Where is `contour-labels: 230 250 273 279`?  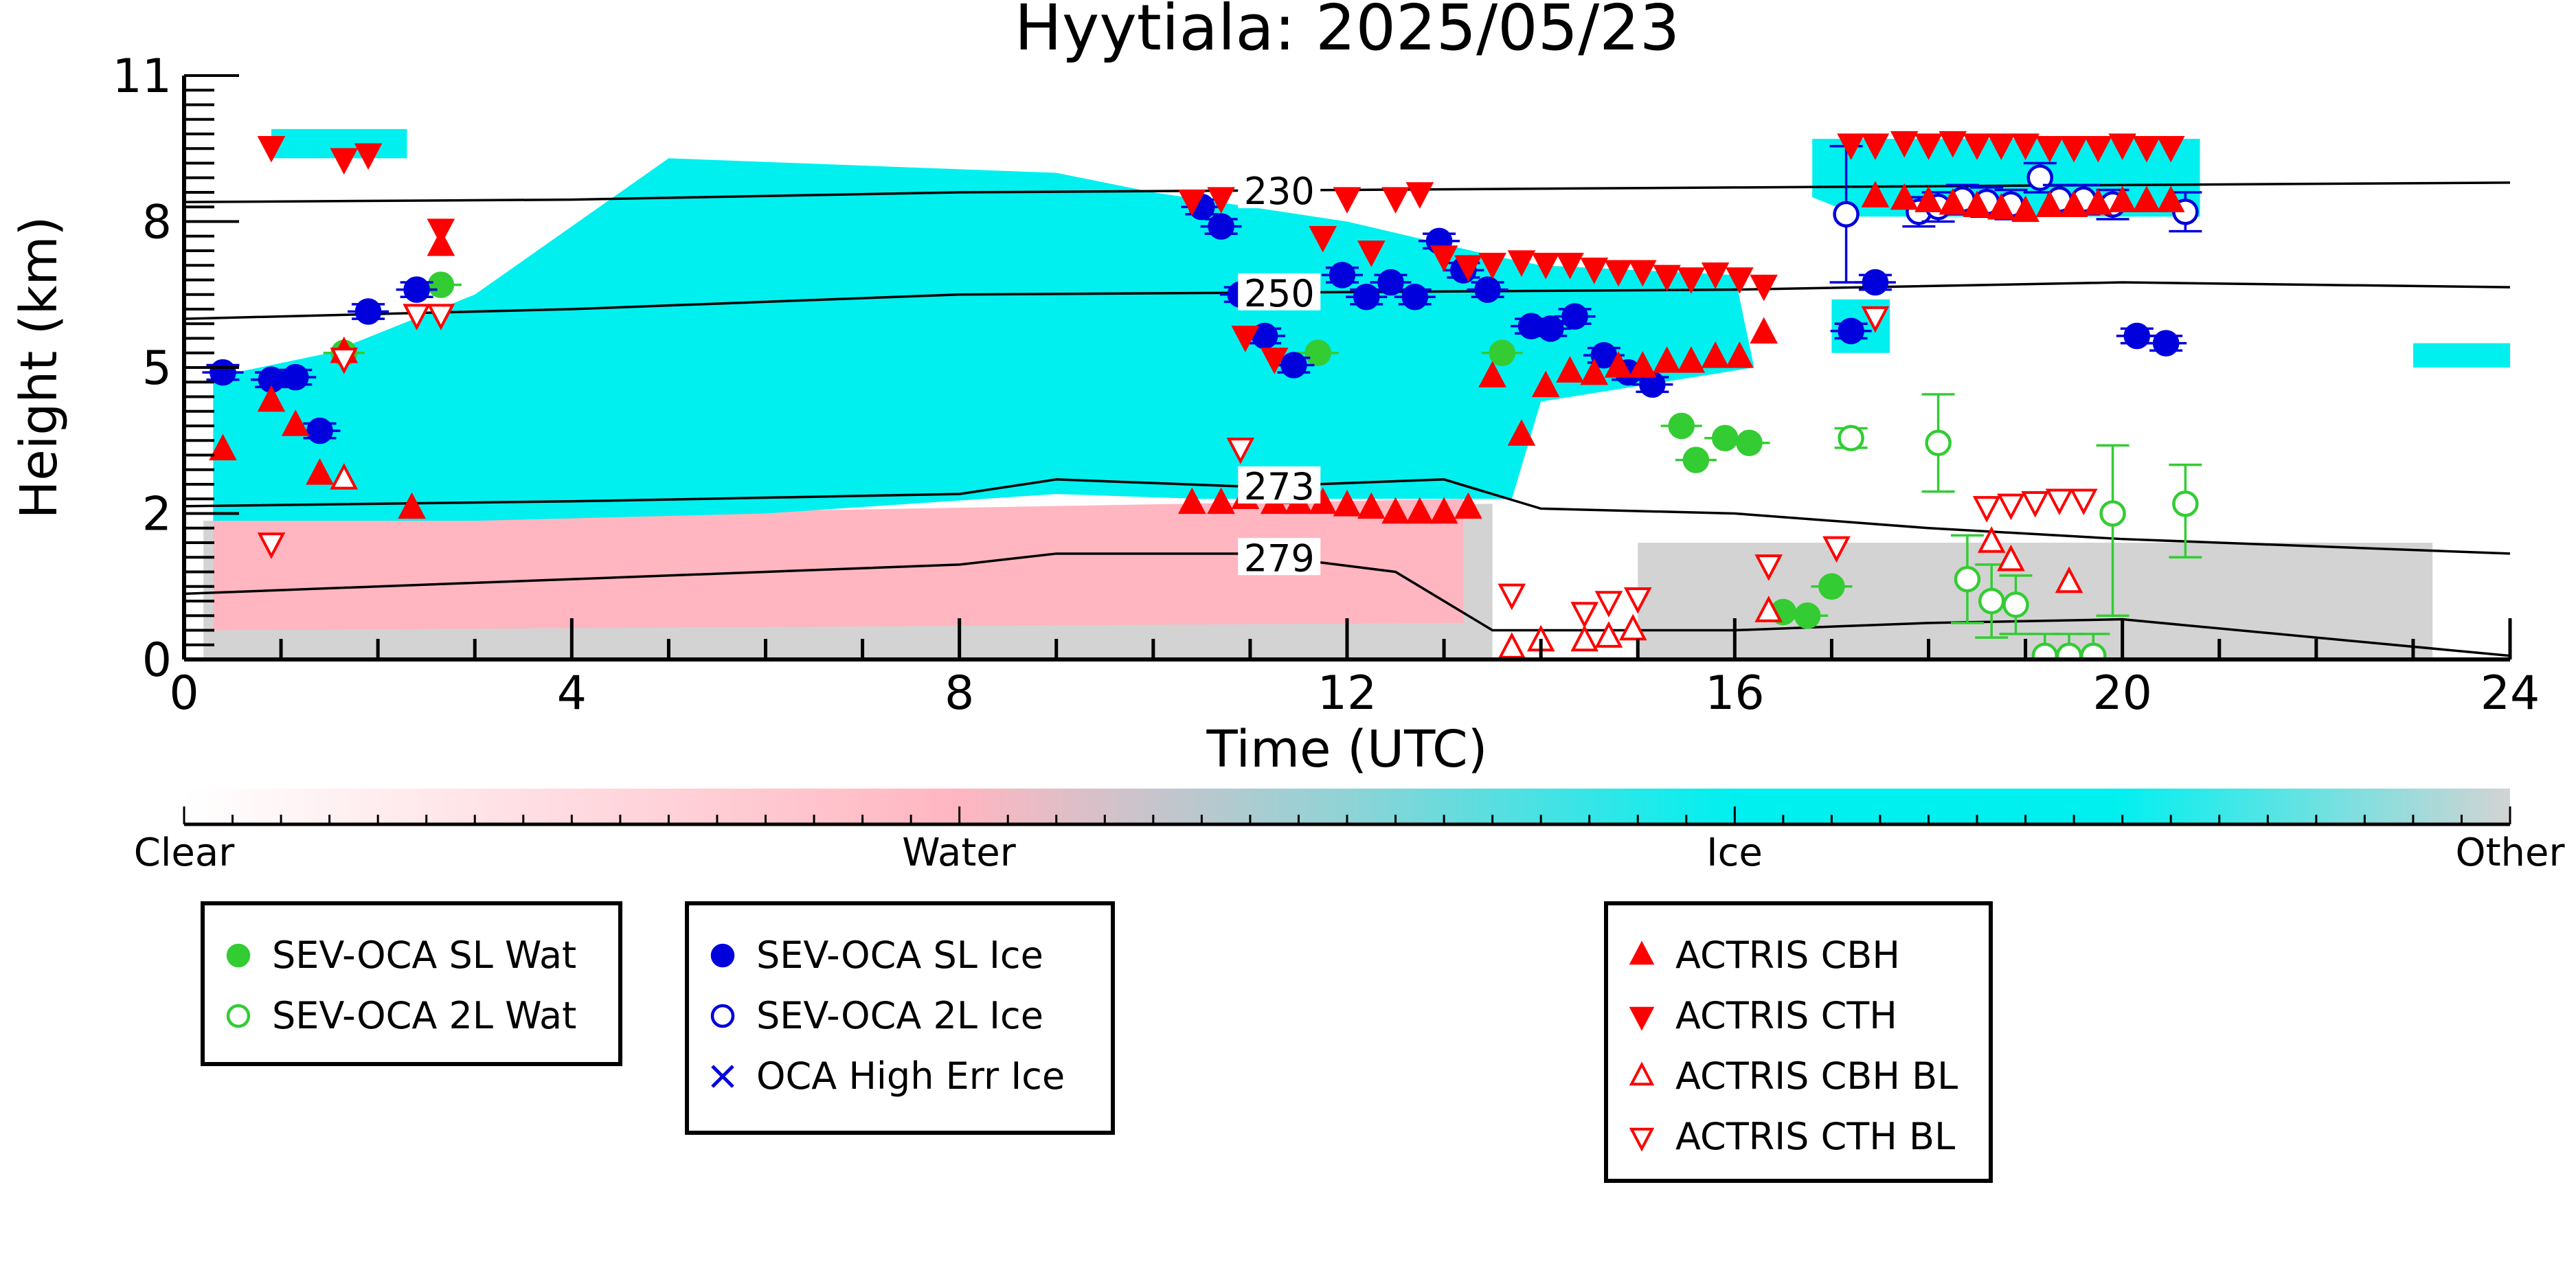 contour-labels: 230 250 273 279 is located at coordinates (1279, 375).